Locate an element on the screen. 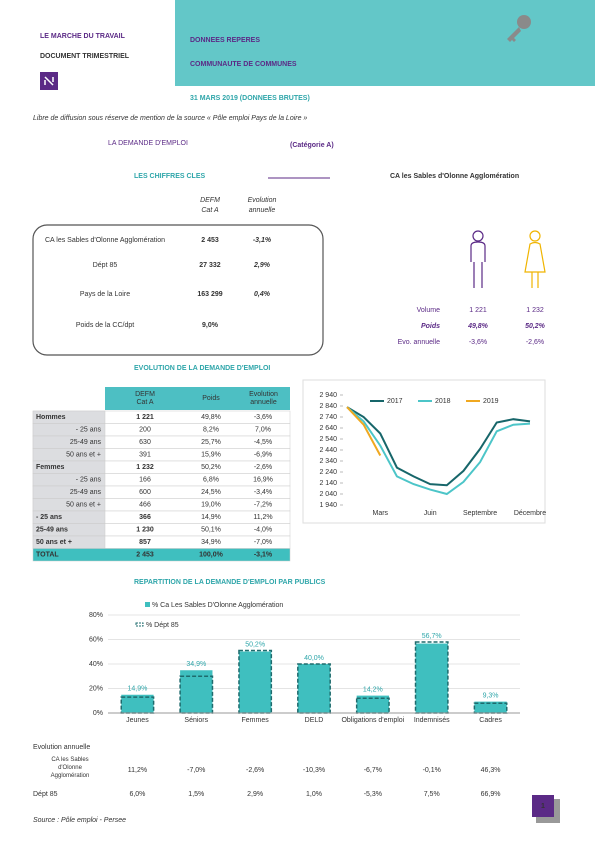 This screenshot has height=842, width=595. text: Volume is located at coordinates (428, 310).